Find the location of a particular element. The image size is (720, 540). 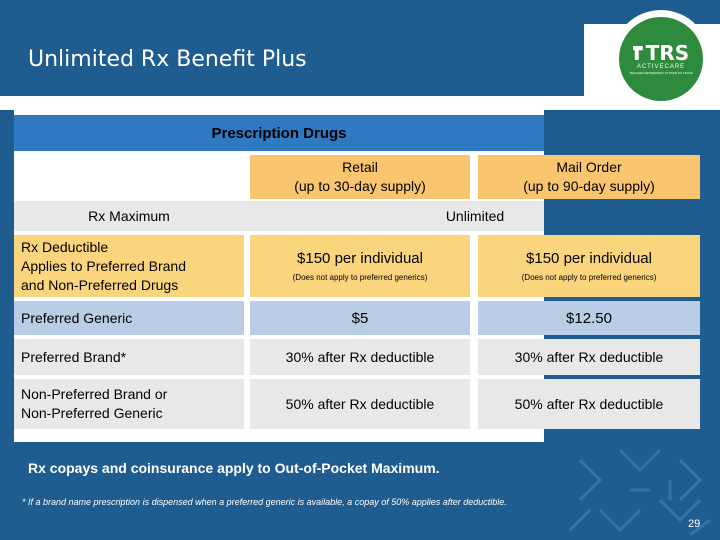

brand-mail-text: 30% after Rx deductible is located at coordinates (589, 356).